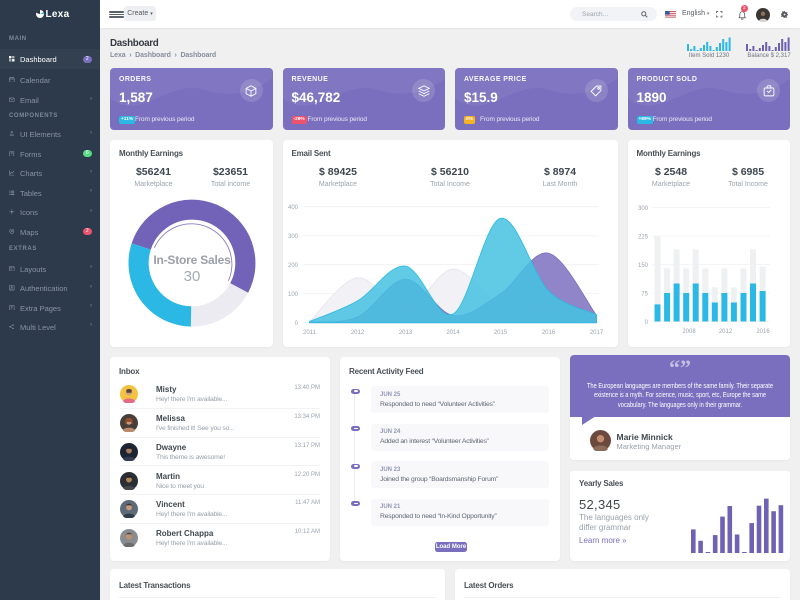  Describe the element at coordinates (292, 266) in the screenshot. I see `svg-text: 200` at that location.